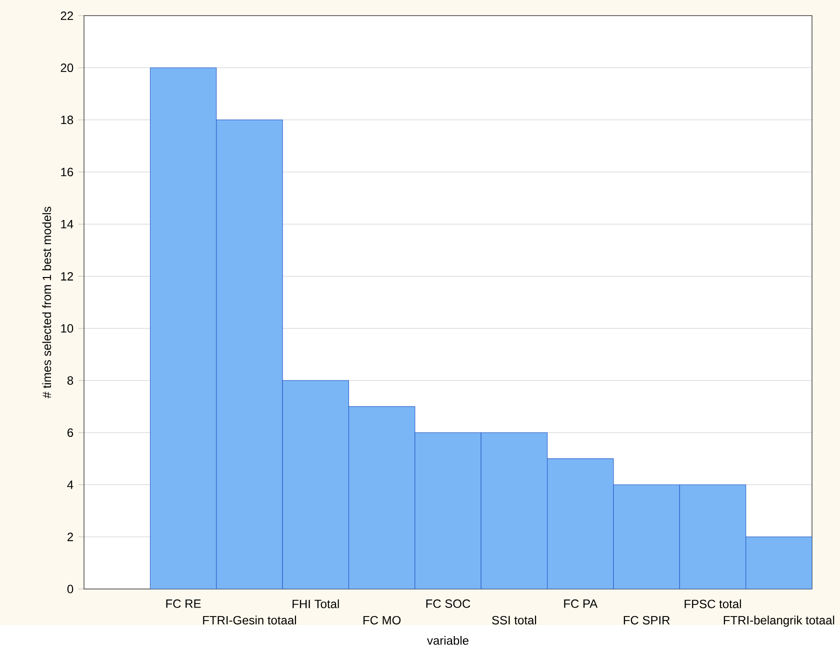  Describe the element at coordinates (71, 432) in the screenshot. I see `y-tick-label: 6` at that location.